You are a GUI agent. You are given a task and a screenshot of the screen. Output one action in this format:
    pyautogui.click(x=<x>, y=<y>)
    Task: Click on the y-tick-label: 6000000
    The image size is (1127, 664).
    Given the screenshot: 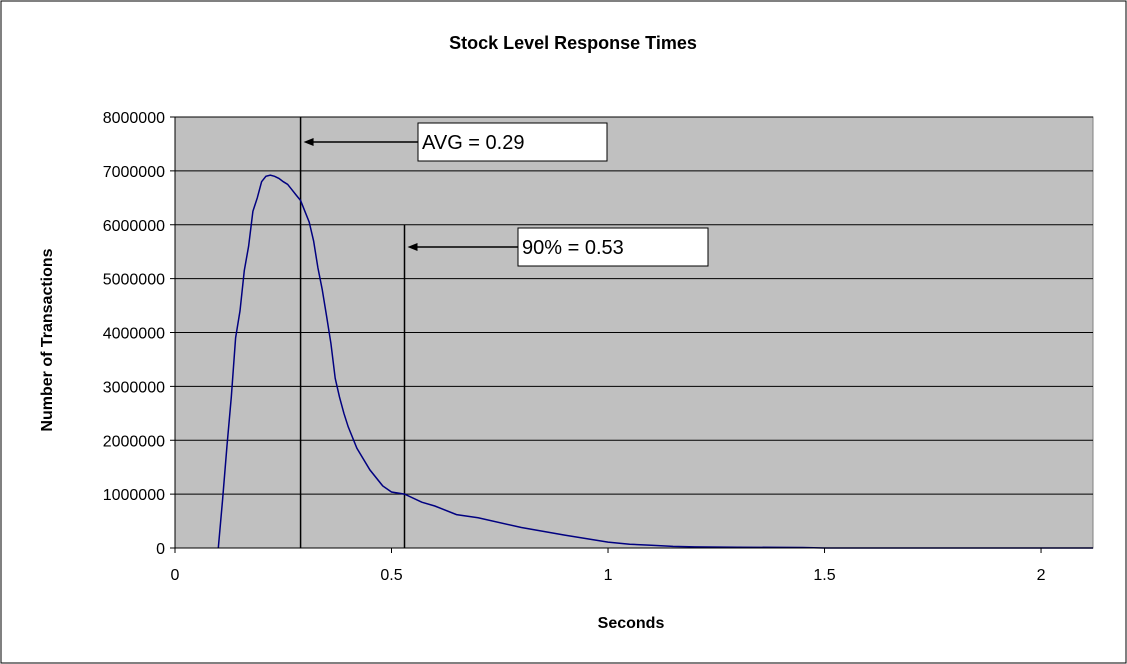 What is the action you would take?
    pyautogui.click(x=134, y=226)
    